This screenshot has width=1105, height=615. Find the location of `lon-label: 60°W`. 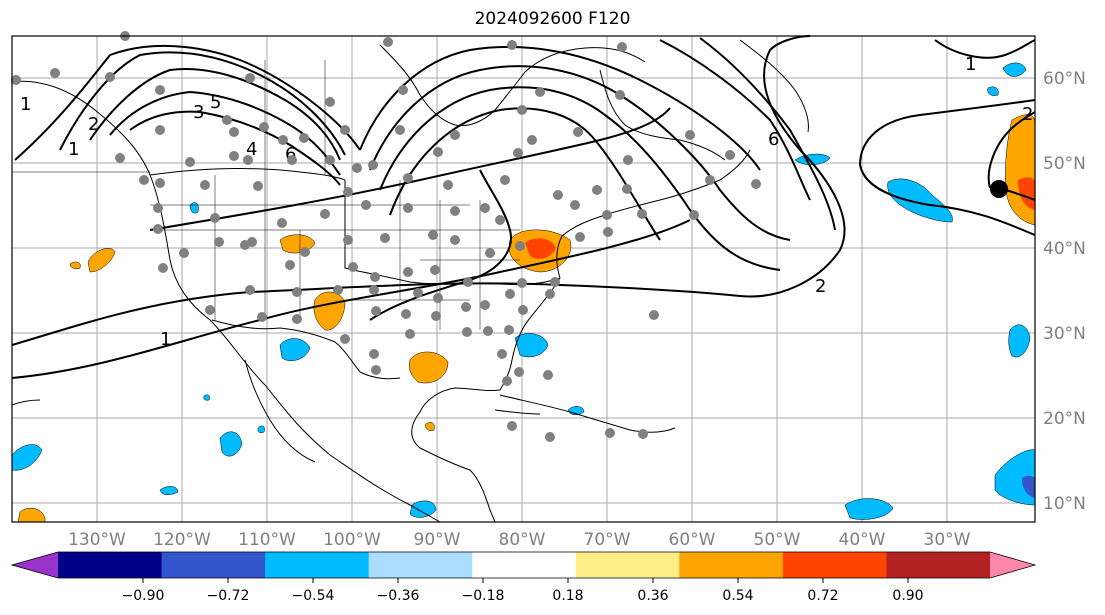

lon-label: 60°W is located at coordinates (692, 540).